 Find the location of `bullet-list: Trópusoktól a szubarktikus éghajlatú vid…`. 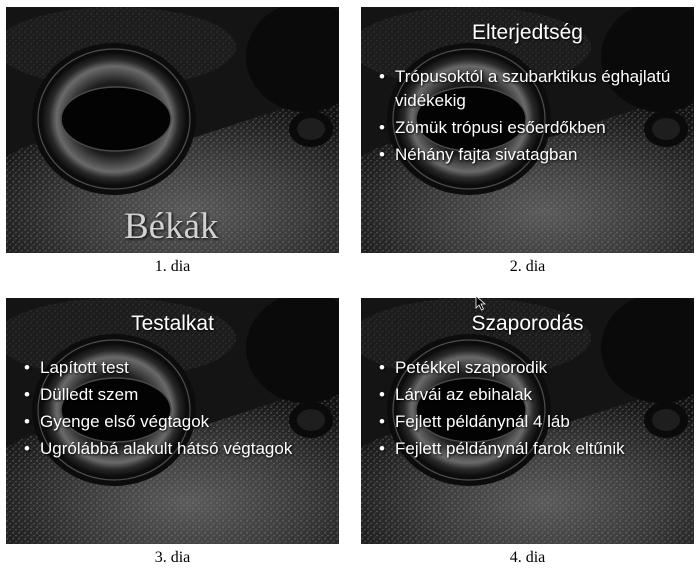

bullet-list: Trópusoktól a szubarktikus éghajlatú vid… is located at coordinates (529, 117).